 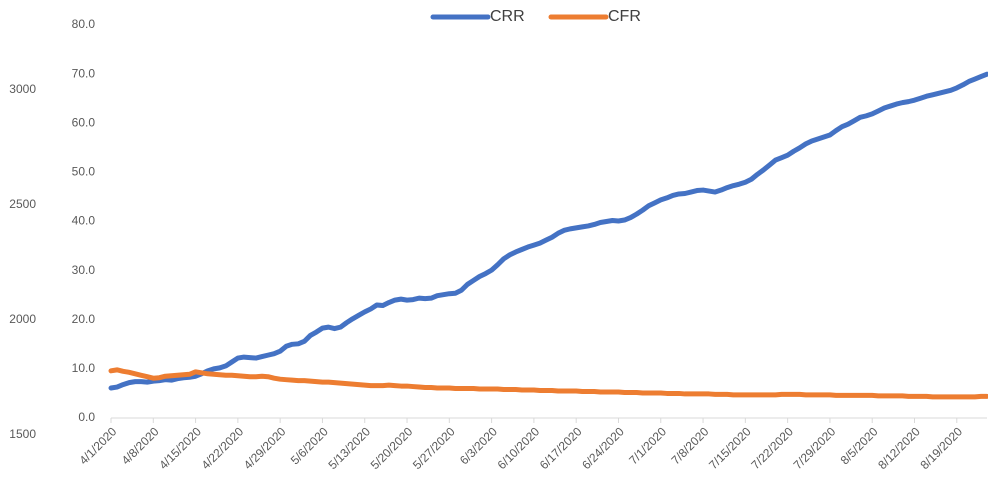 I want to click on x-tick-label: 5/13/2020, so click(x=349, y=448).